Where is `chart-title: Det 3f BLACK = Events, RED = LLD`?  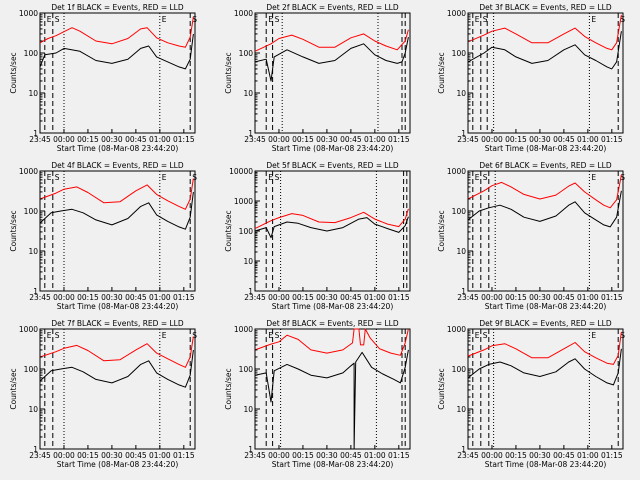
chart-title: Det 3f BLACK = Events, RED = LLD is located at coordinates (545, 7).